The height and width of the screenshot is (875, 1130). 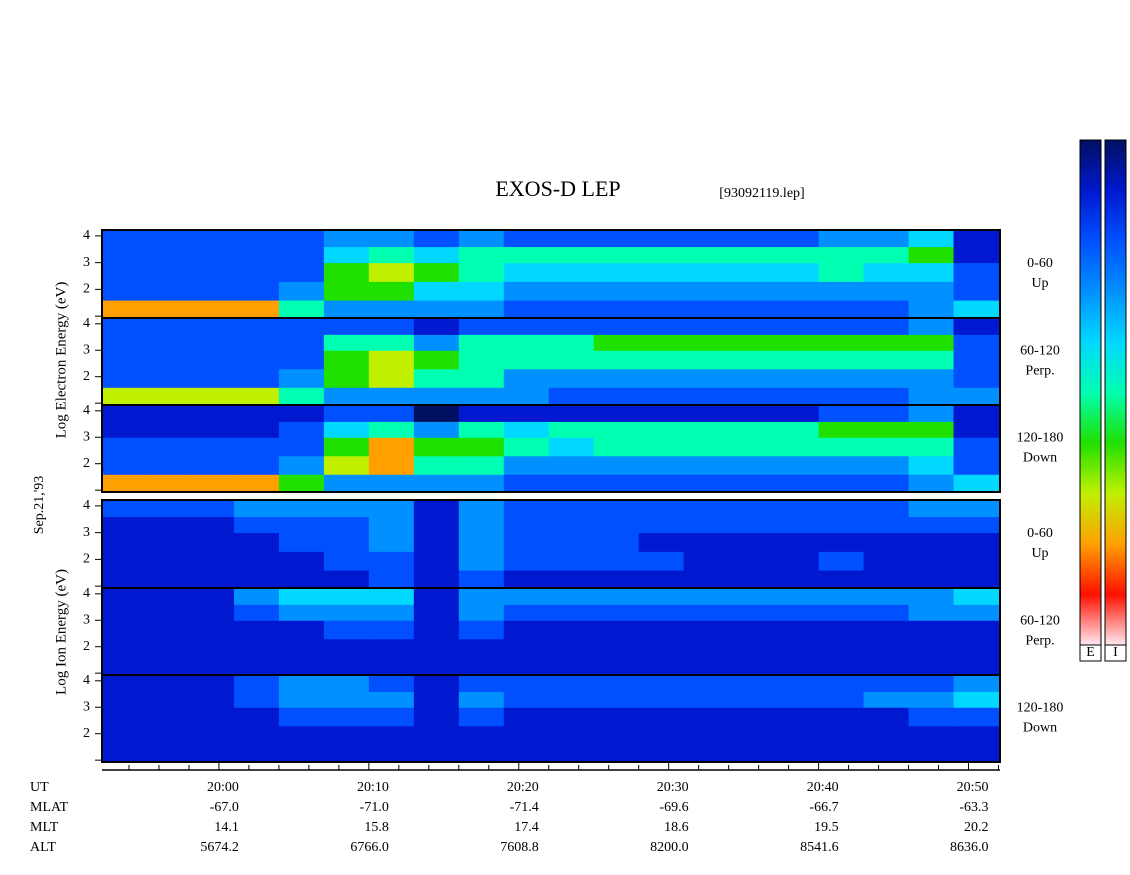 What do you see at coordinates (86, 349) in the screenshot?
I see `y-tick-label: 3` at bounding box center [86, 349].